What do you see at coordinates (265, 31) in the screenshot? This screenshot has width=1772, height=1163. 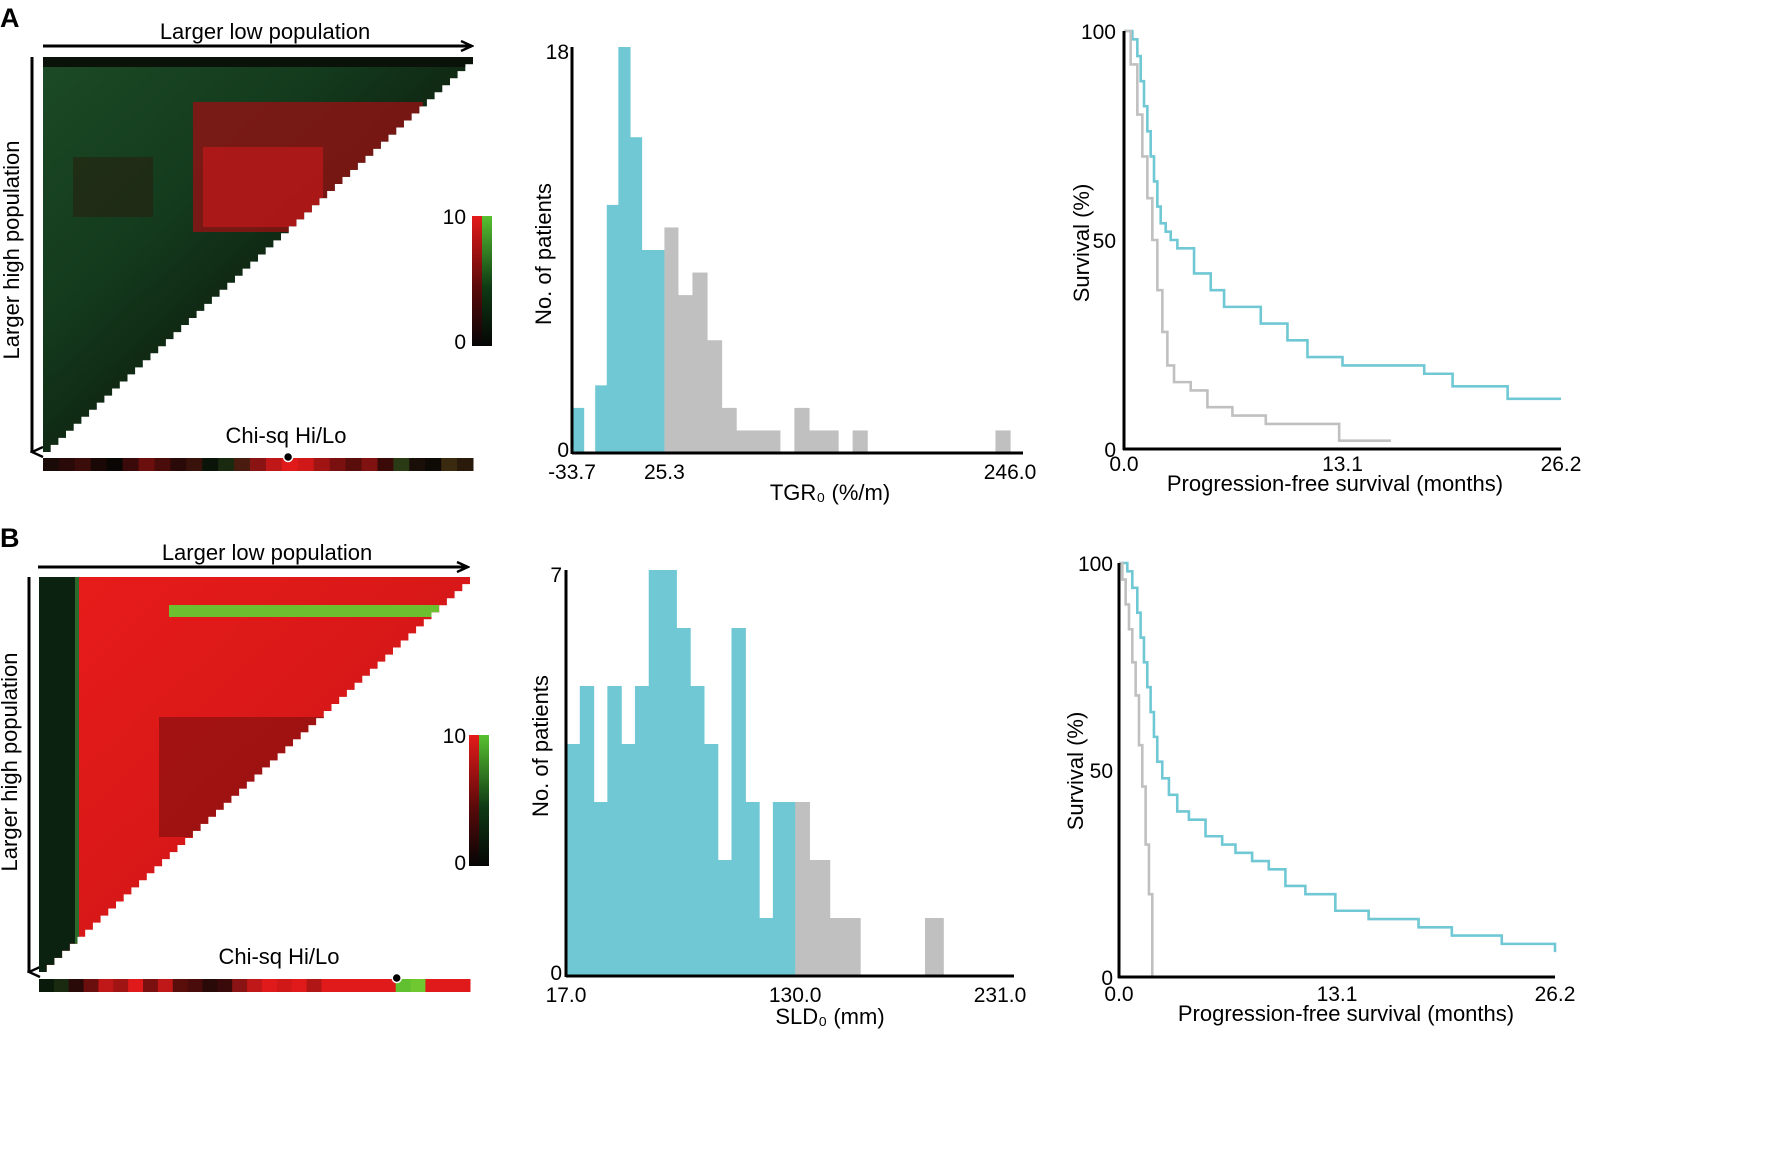 I see `heatmap-top-label: Larger low population` at bounding box center [265, 31].